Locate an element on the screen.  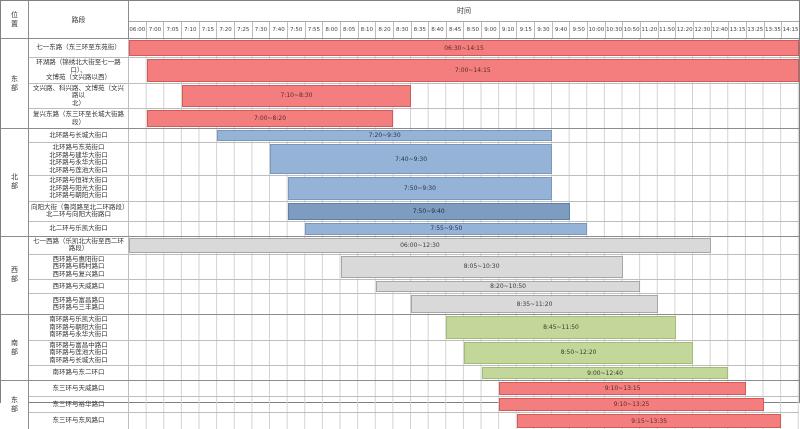
closure-time-range: 7:40~9:30 is located at coordinates (411, 159).